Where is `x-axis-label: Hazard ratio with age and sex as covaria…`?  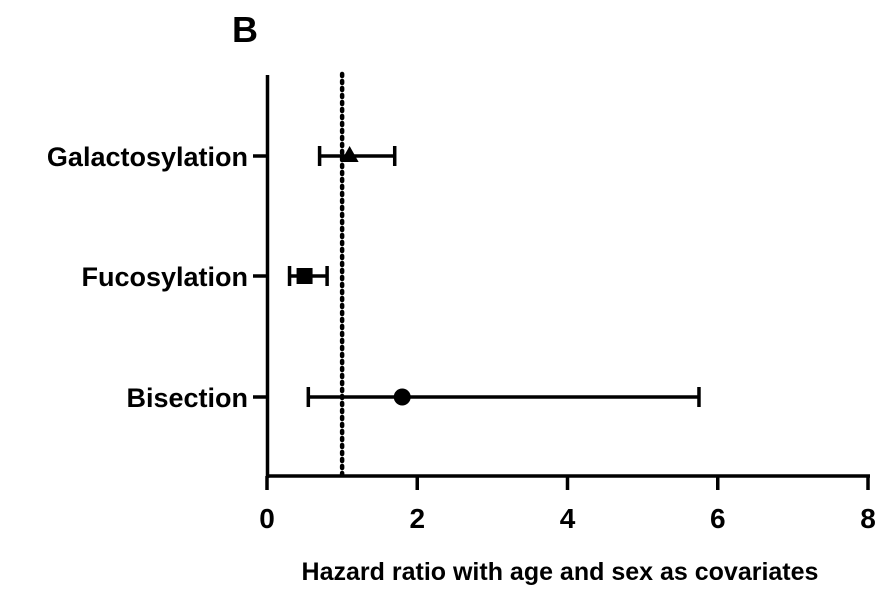 x-axis-label: Hazard ratio with age and sex as covaria… is located at coordinates (560, 572).